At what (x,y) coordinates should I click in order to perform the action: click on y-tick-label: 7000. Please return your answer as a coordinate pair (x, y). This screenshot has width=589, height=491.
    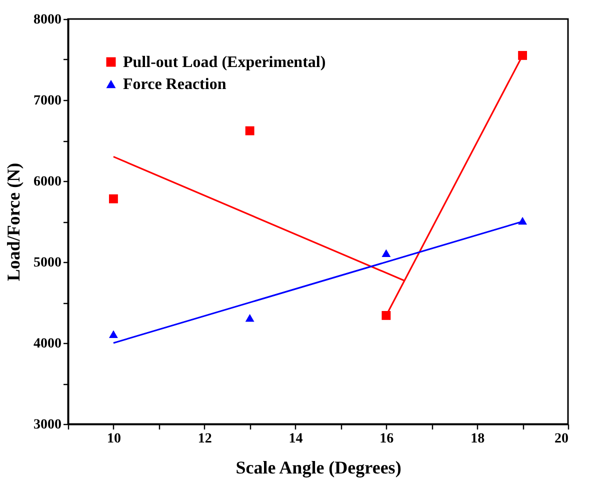
    Looking at the image, I should click on (48, 101).